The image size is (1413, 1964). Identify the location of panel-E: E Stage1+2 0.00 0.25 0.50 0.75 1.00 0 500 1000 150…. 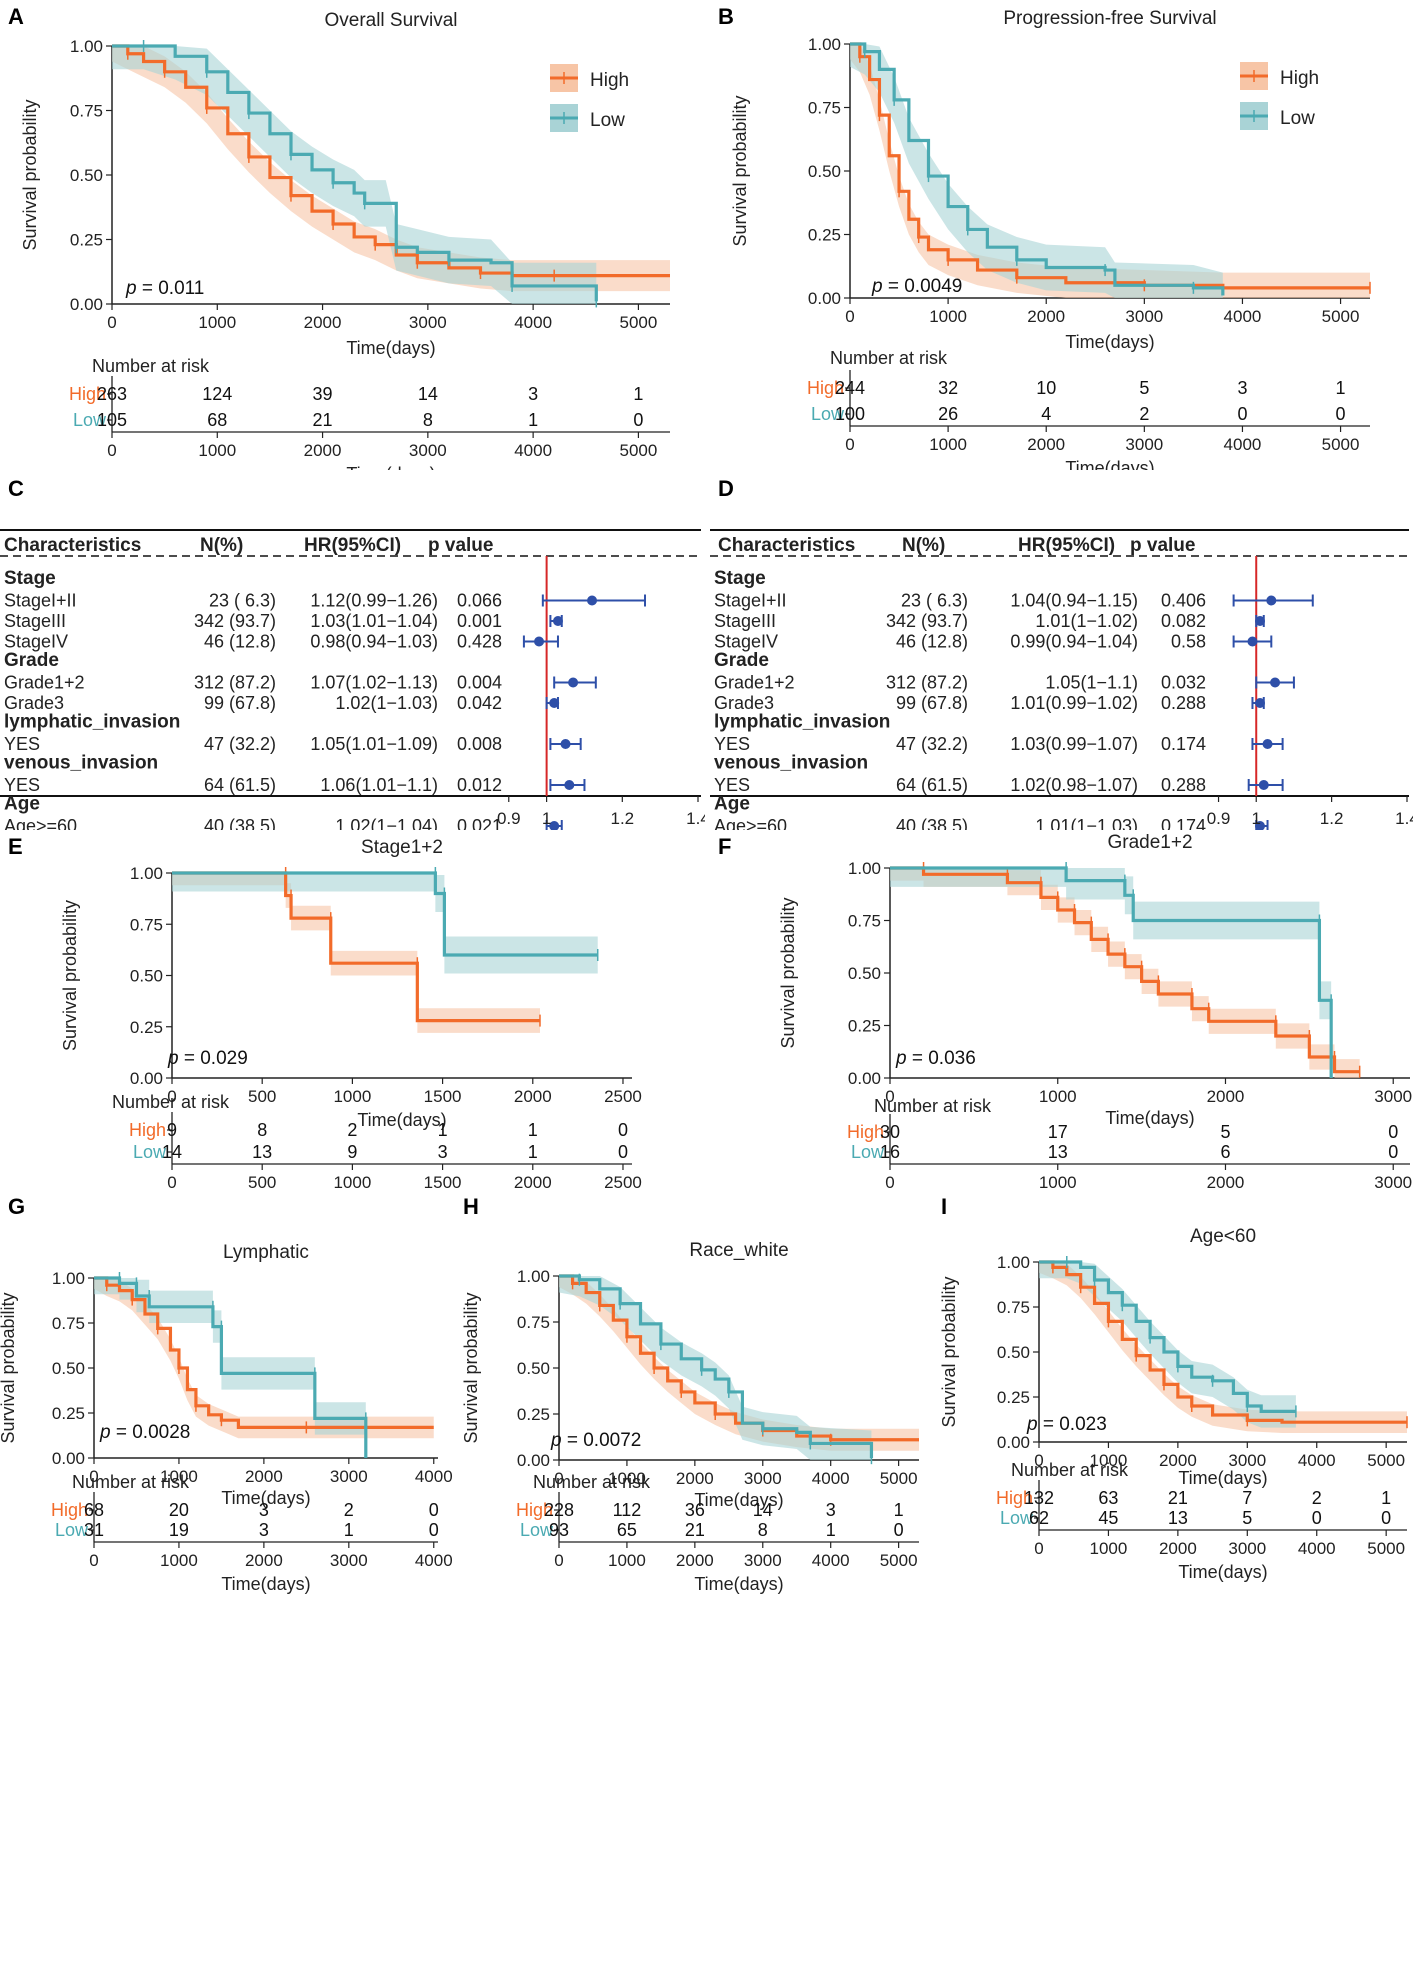
(350, 1010).